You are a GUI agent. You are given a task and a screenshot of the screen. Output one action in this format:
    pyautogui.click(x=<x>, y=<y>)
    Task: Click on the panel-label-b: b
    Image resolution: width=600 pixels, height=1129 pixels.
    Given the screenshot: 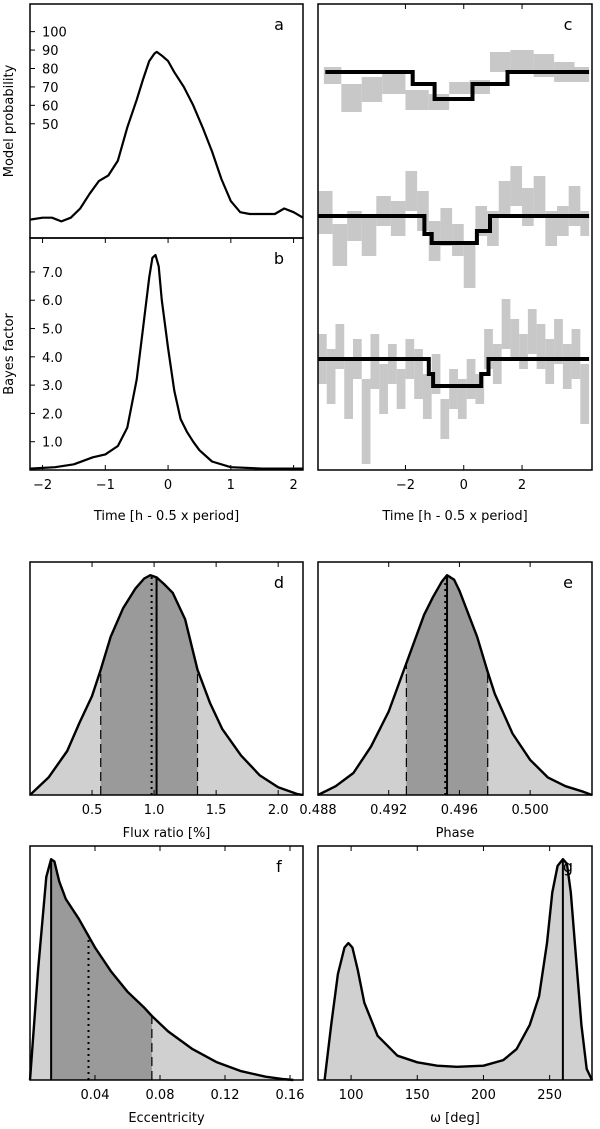 What is the action you would take?
    pyautogui.click(x=279, y=258)
    